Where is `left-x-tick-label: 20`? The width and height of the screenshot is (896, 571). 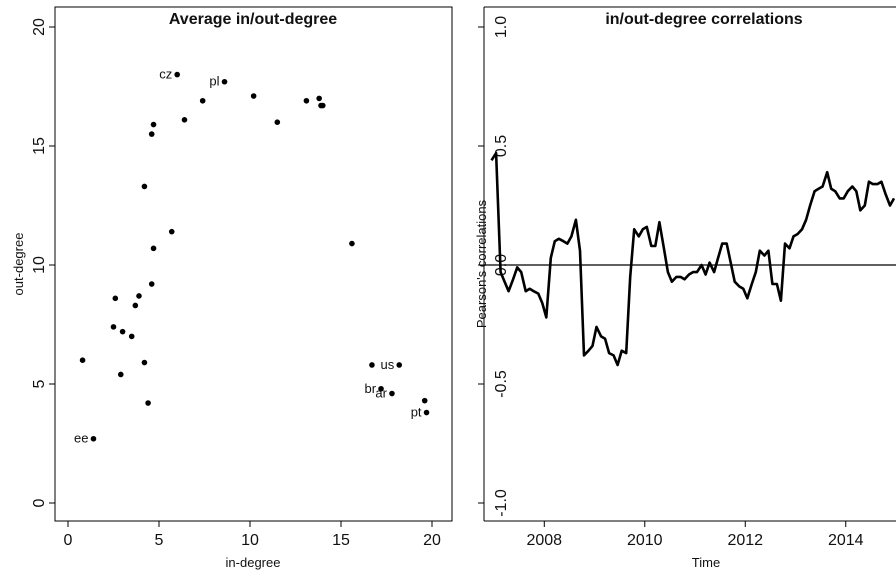 left-x-tick-label: 20 is located at coordinates (432, 540).